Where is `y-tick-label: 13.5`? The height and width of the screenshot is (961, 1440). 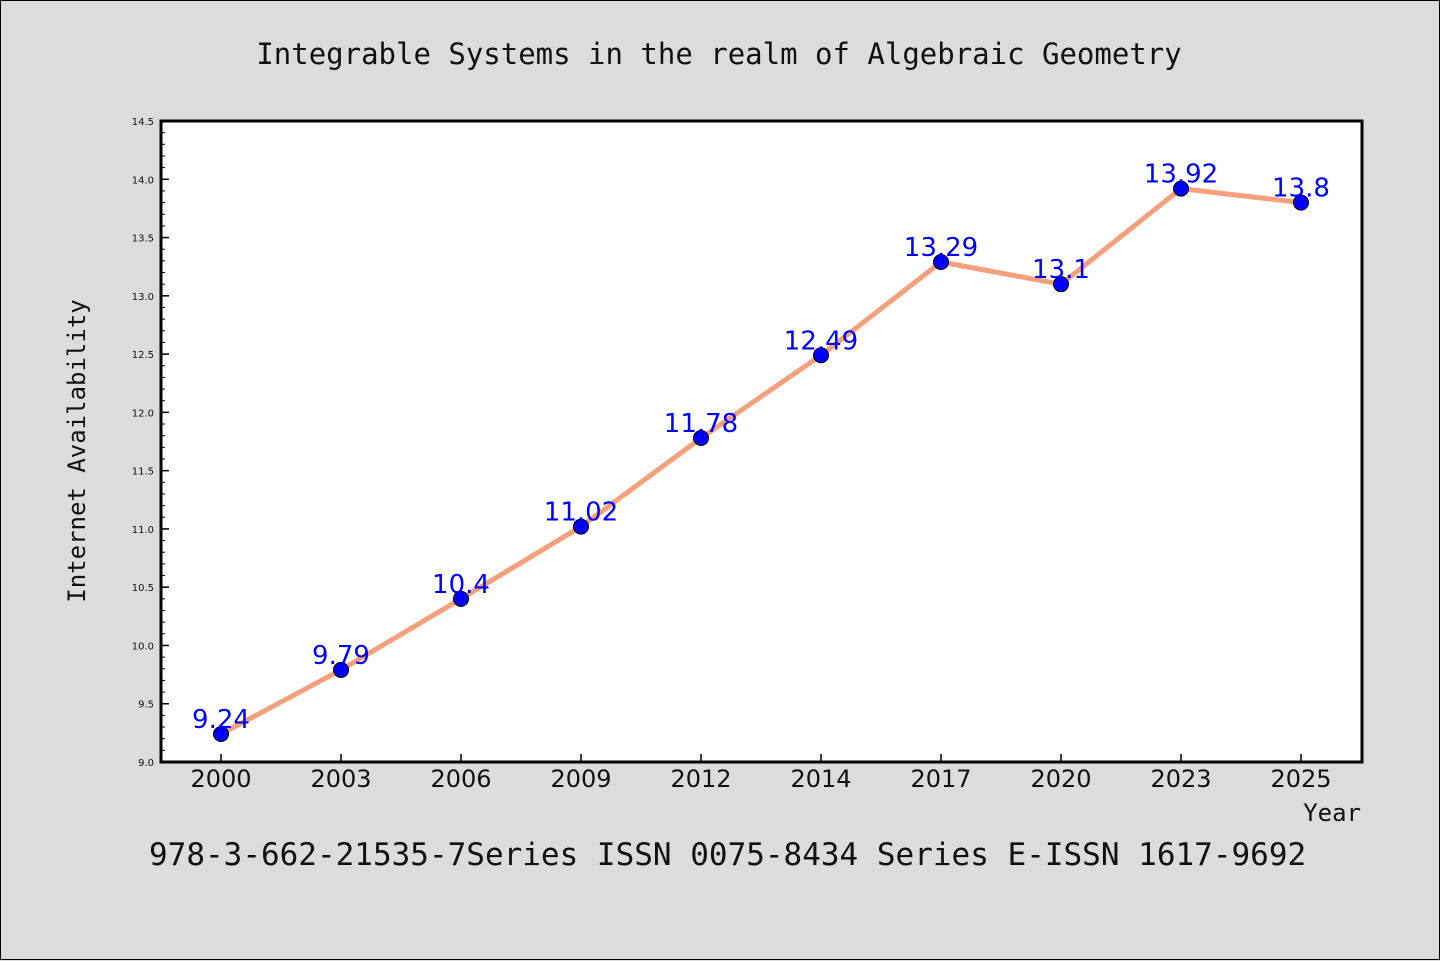
y-tick-label: 13.5 is located at coordinates (143, 239).